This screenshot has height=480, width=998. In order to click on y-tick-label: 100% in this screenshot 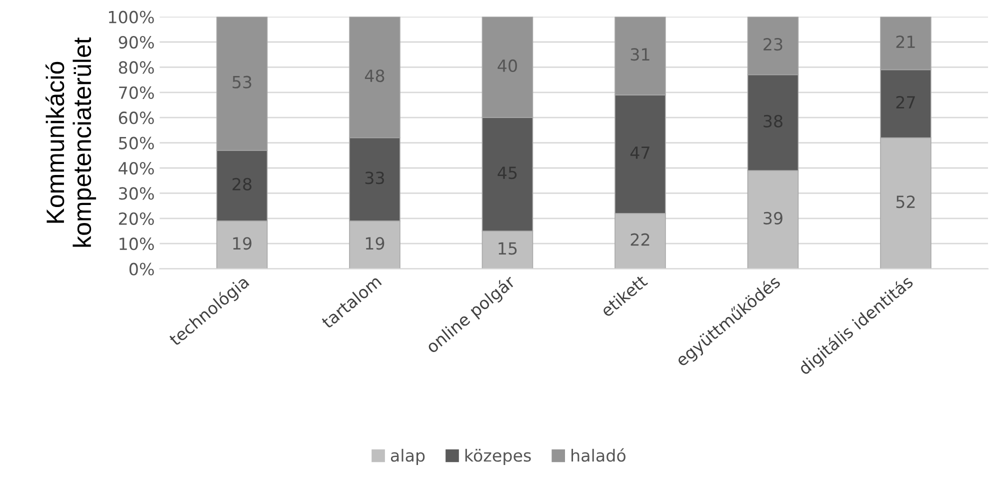, I will do `click(131, 17)`.